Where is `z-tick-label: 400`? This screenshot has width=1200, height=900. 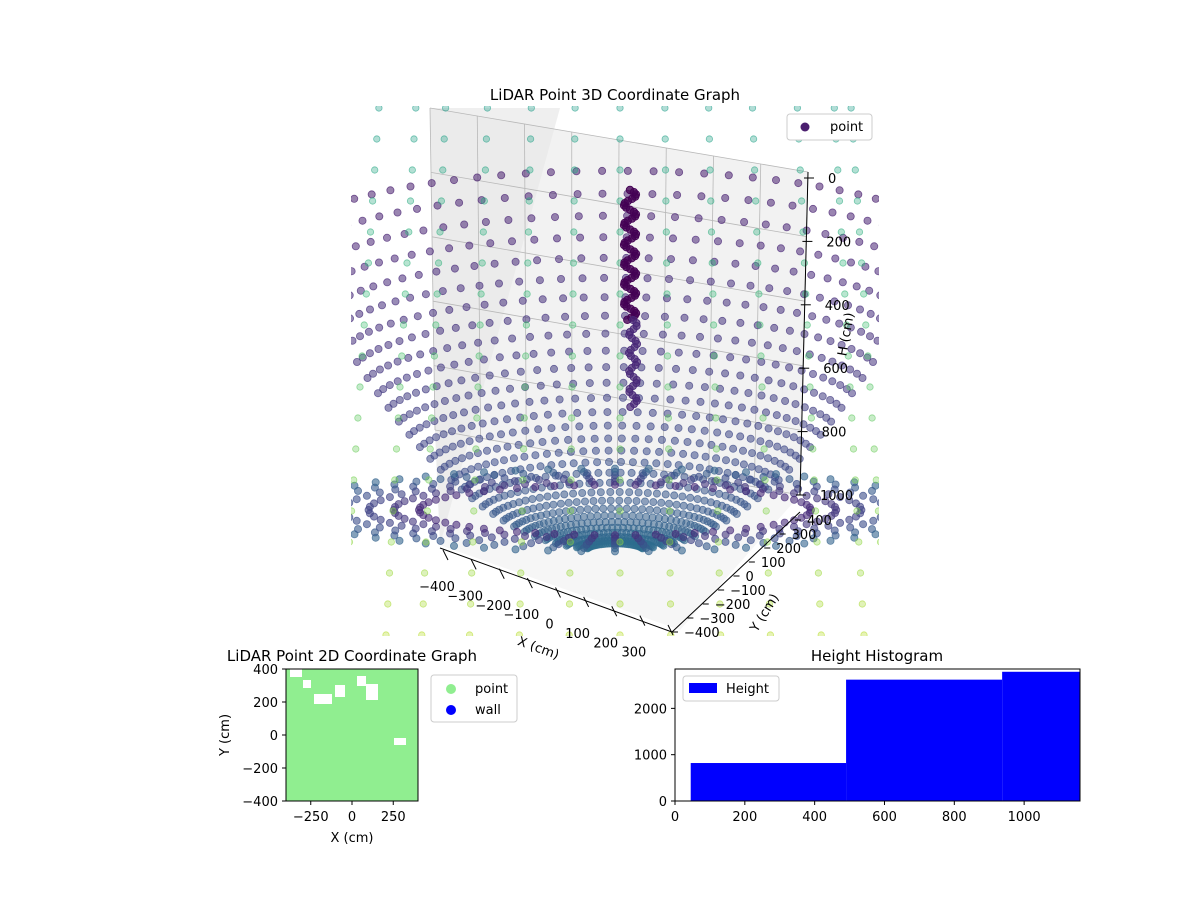
z-tick-label: 400 is located at coordinates (837, 306).